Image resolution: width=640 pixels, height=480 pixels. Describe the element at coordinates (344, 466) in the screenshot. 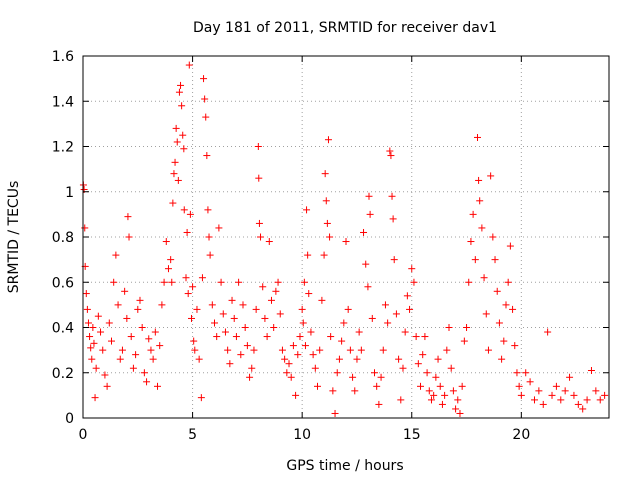

I see `x-axis-title: GPS time / hours` at that location.